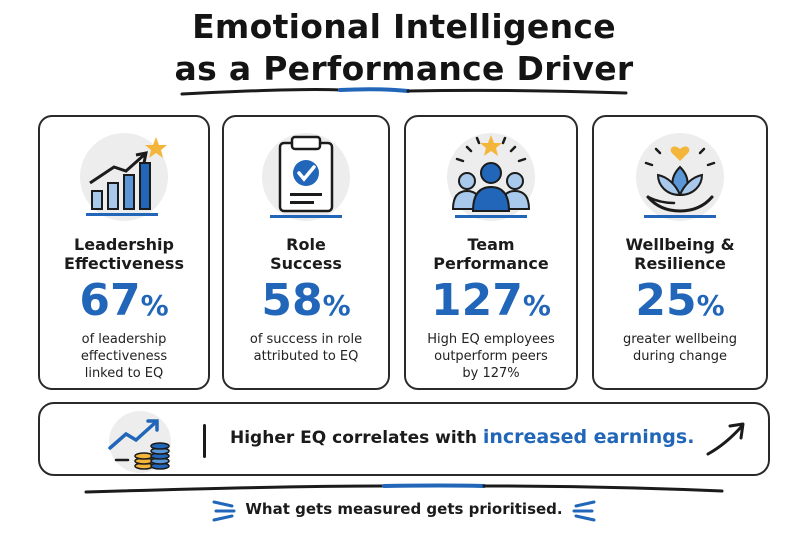 Image resolution: width=808 pixels, height=538 pixels. I want to click on card-title-line-1: Wellbeing &, so click(680, 244).